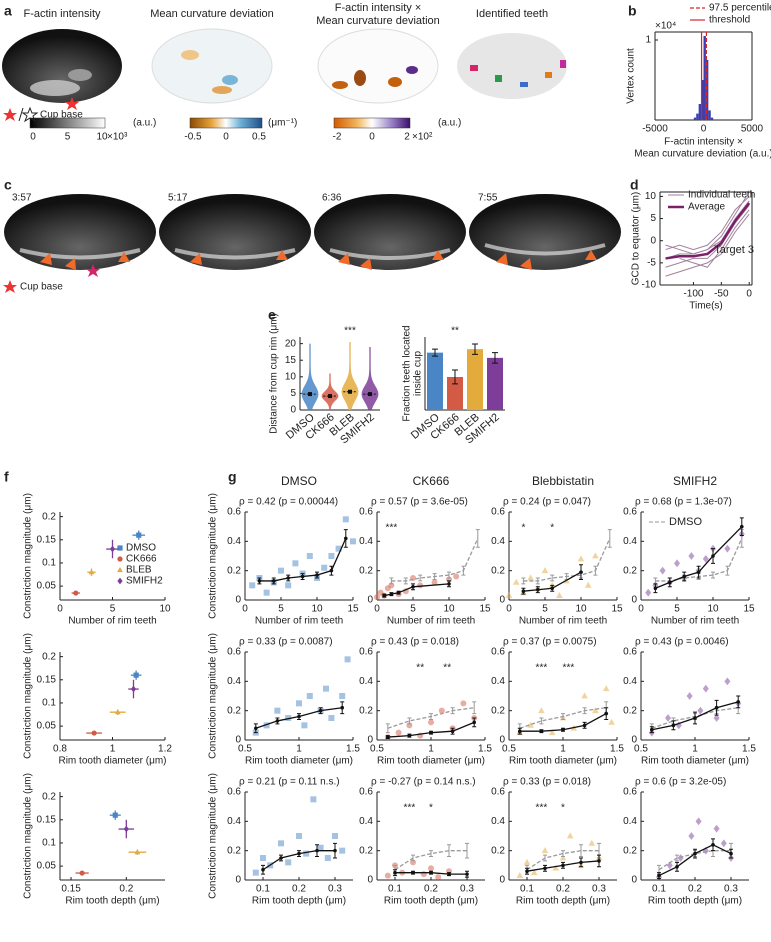 Image resolution: width=771 pixels, height=942 pixels. Describe the element at coordinates (545, 609) in the screenshot. I see `x-tick-label: 5` at that location.